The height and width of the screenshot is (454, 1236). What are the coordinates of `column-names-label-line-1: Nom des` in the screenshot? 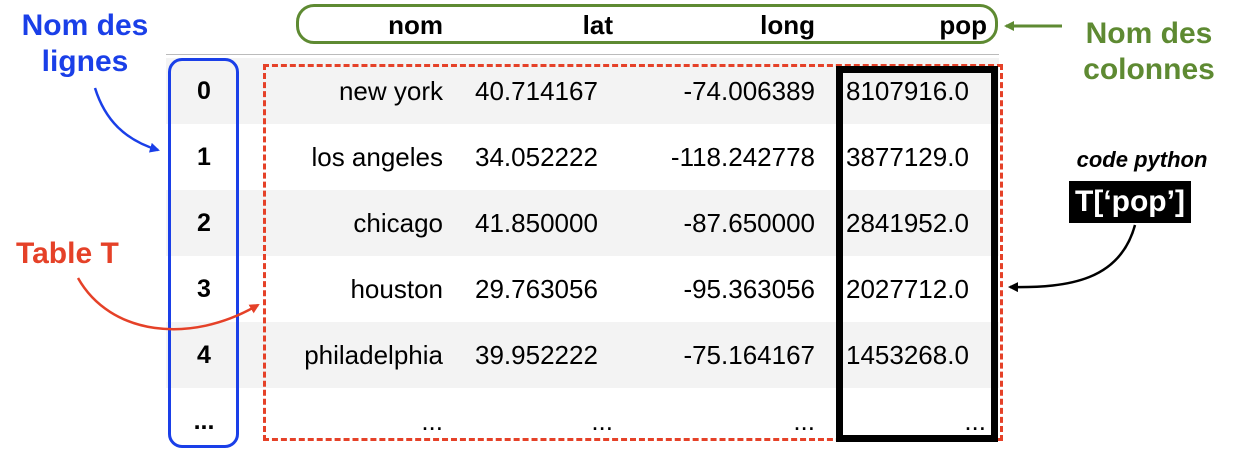 It's located at (1149, 33).